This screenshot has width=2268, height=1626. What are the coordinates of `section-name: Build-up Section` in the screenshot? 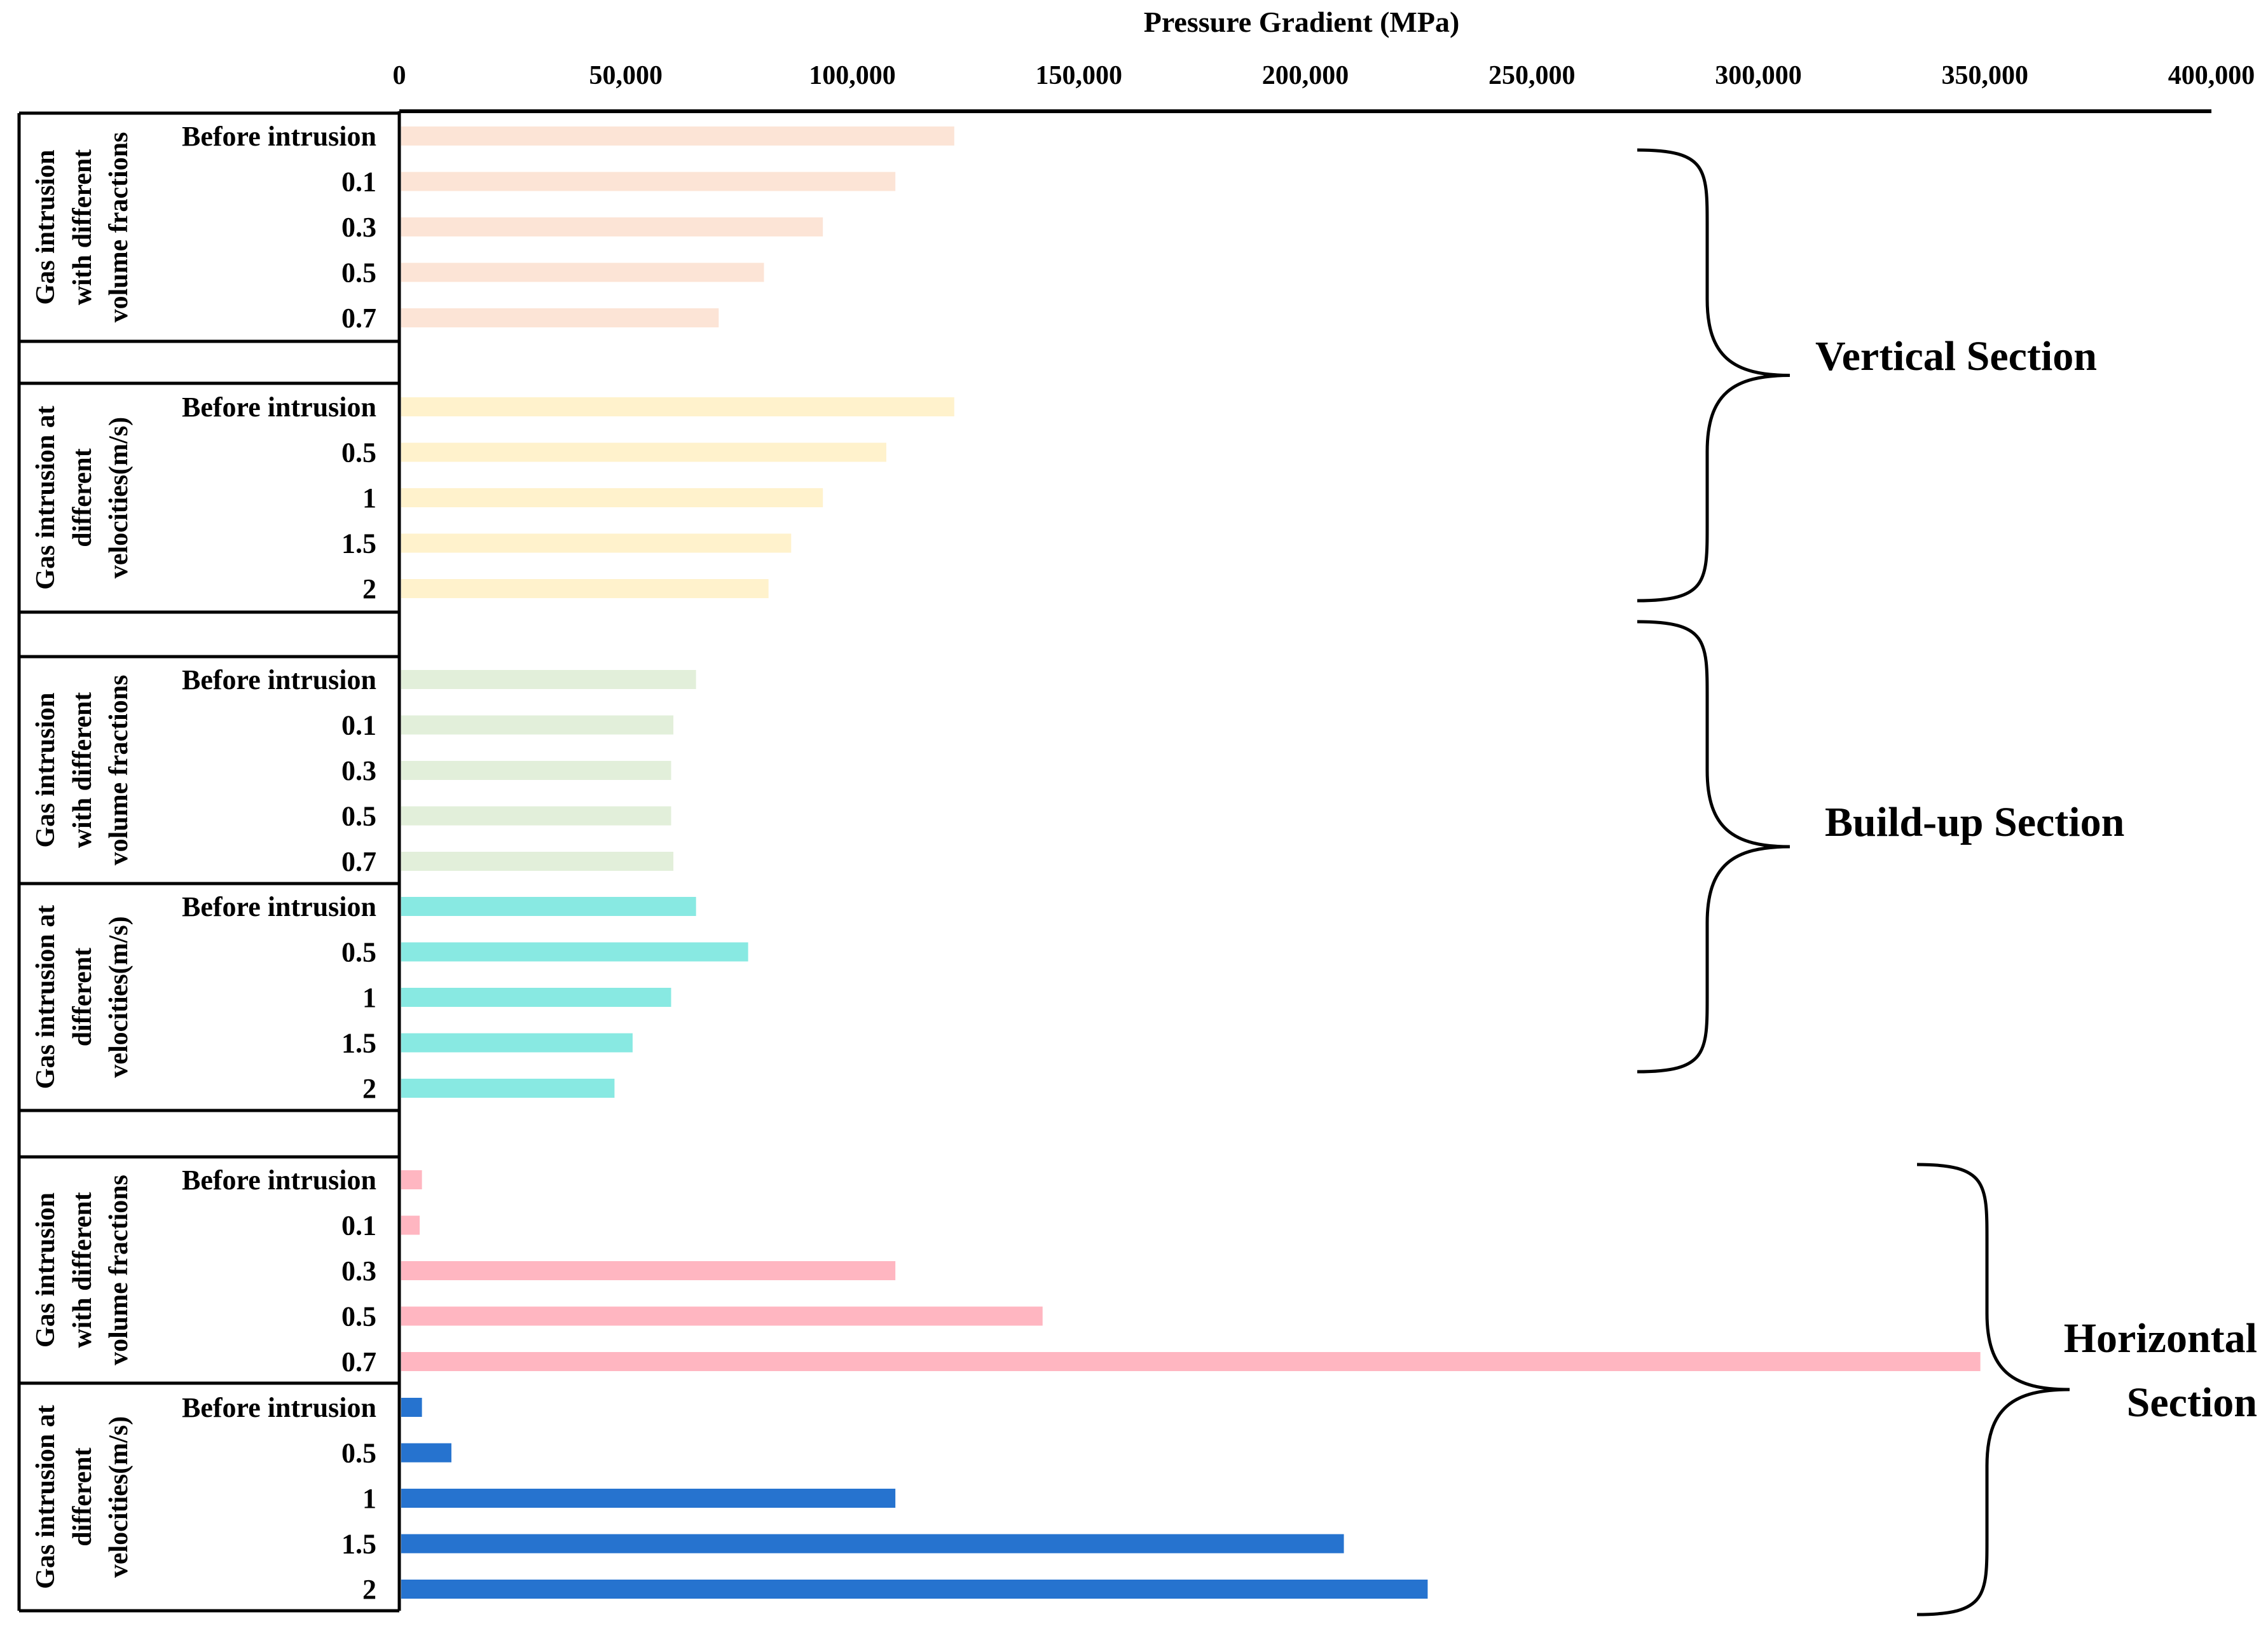 It's located at (1974, 822).